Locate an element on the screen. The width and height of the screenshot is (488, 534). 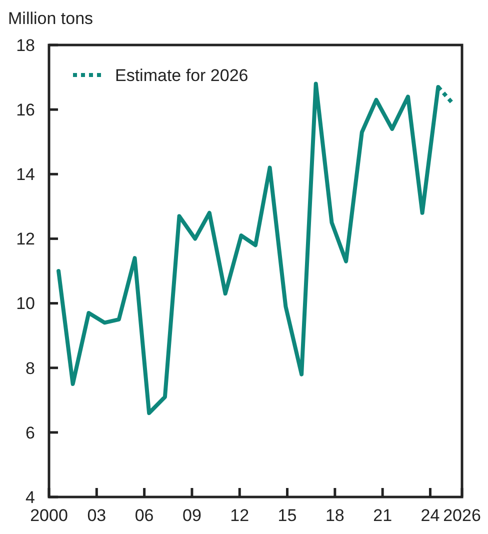
y-tick-label: 12 is located at coordinates (25, 239).